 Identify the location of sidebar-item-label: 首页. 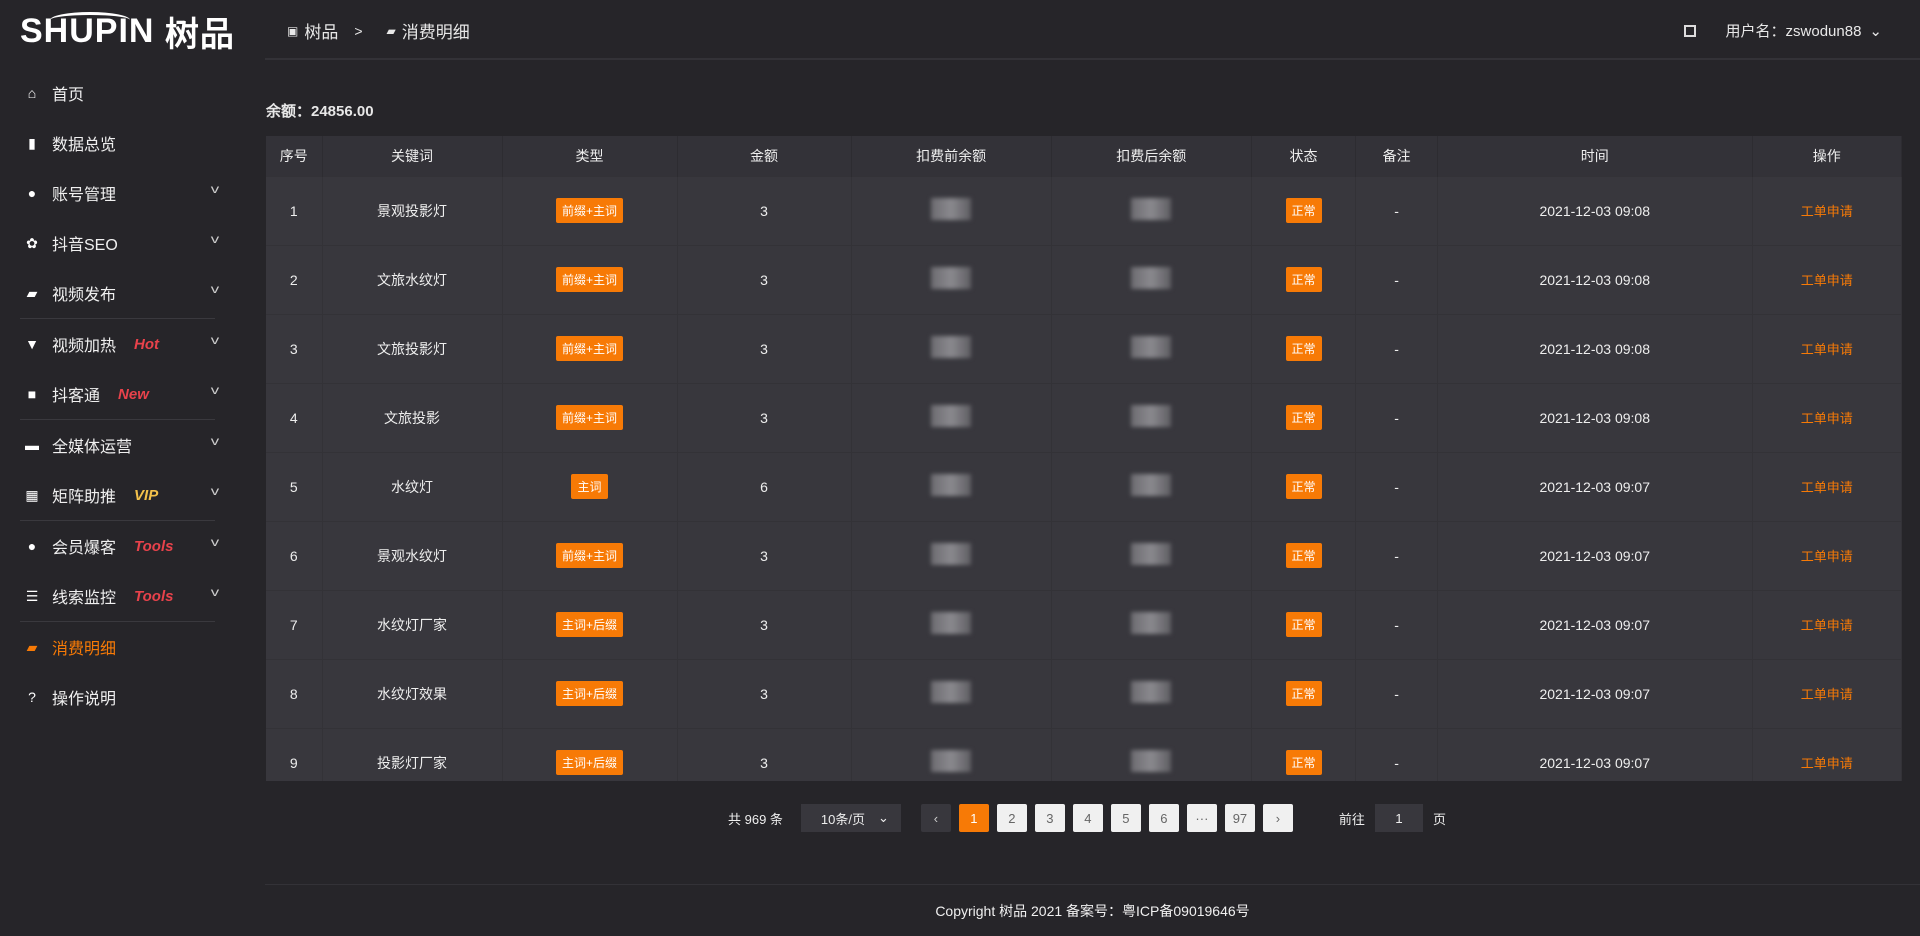
(68, 95).